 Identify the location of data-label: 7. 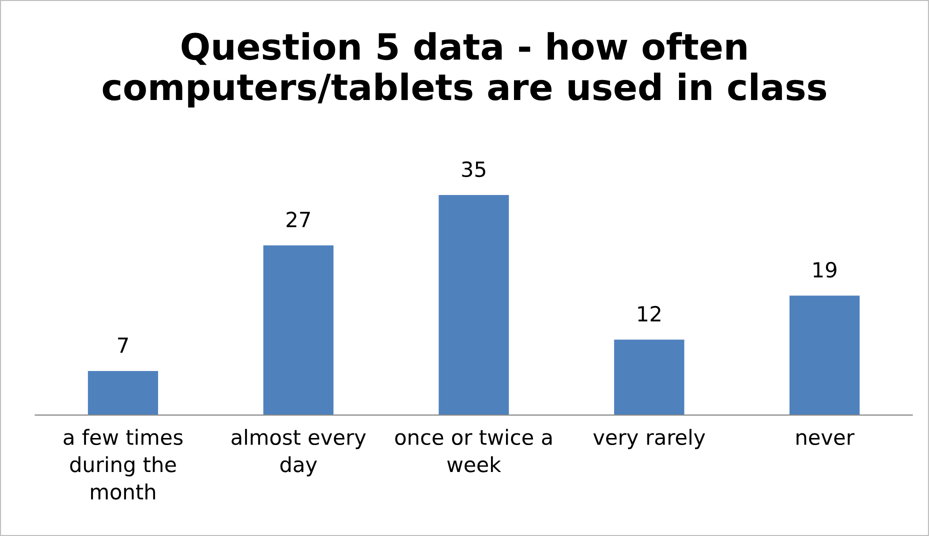
(123, 345).